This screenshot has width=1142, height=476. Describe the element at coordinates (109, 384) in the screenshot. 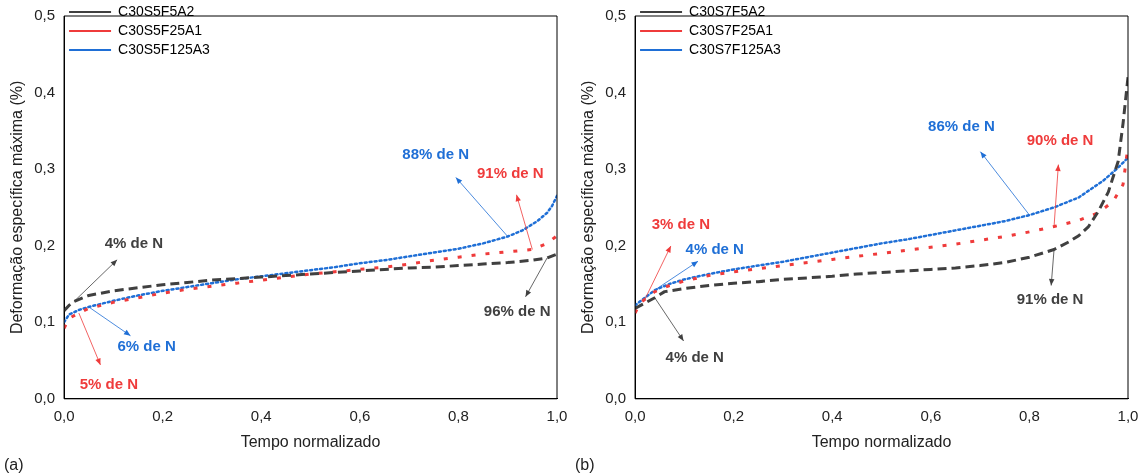

I see `annotation: 5% de N` at that location.